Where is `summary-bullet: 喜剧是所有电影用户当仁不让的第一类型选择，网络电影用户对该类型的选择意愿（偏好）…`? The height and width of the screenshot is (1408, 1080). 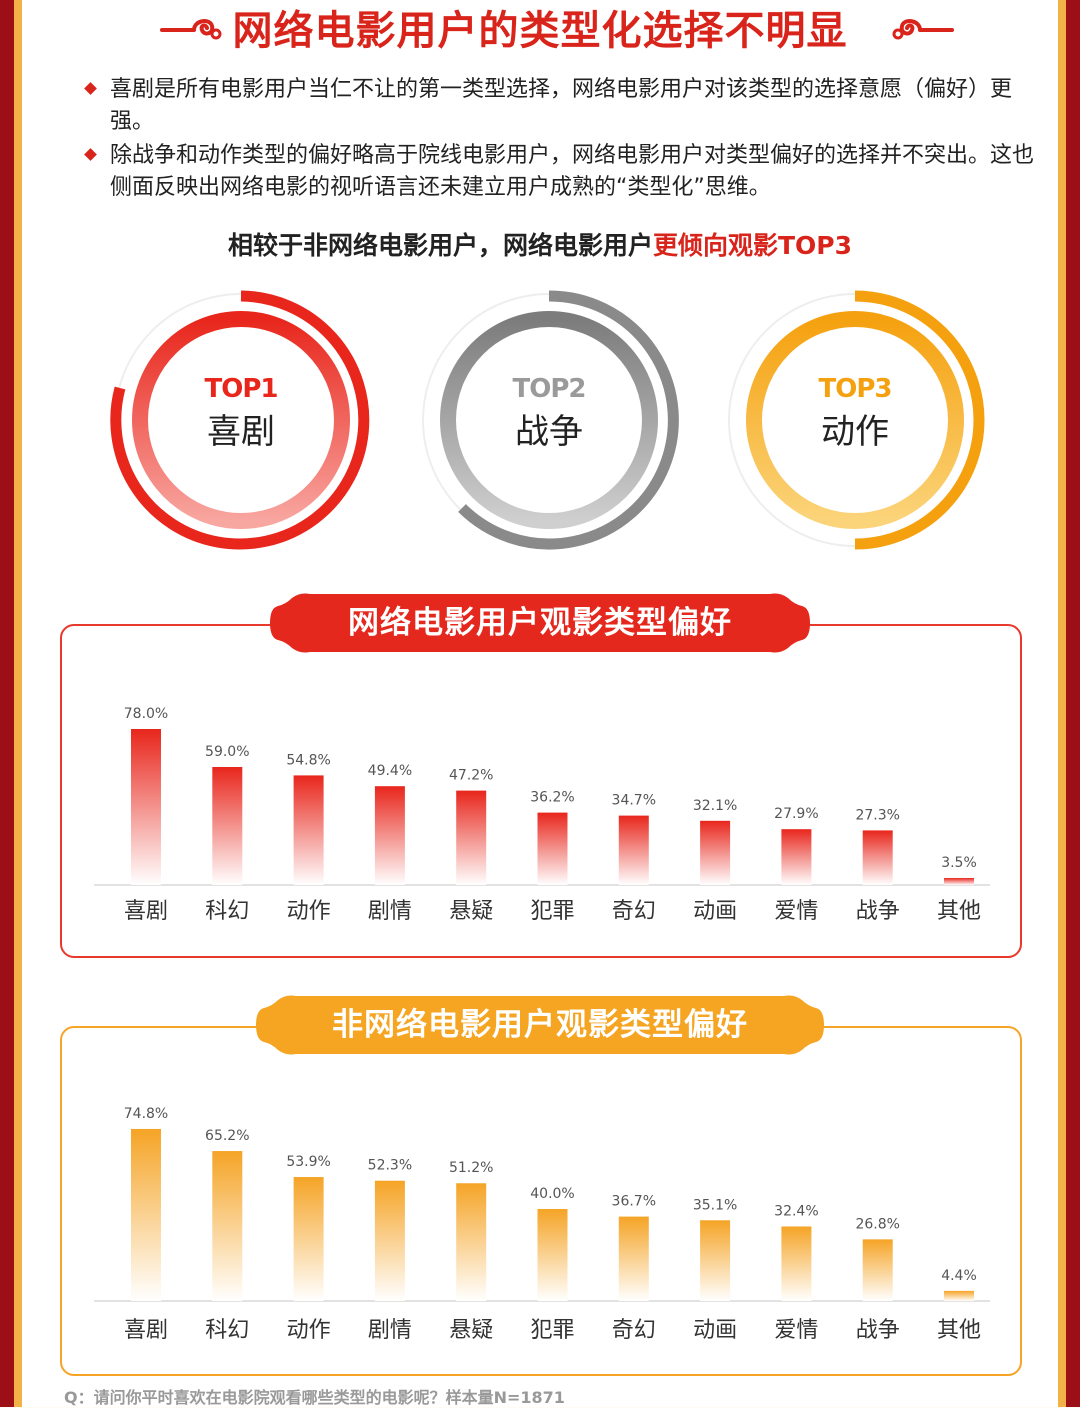 summary-bullet: 喜剧是所有电影用户当仁不让的第一类型选择，网络电影用户对该类型的选择意愿（偏好）… is located at coordinates (564, 106).